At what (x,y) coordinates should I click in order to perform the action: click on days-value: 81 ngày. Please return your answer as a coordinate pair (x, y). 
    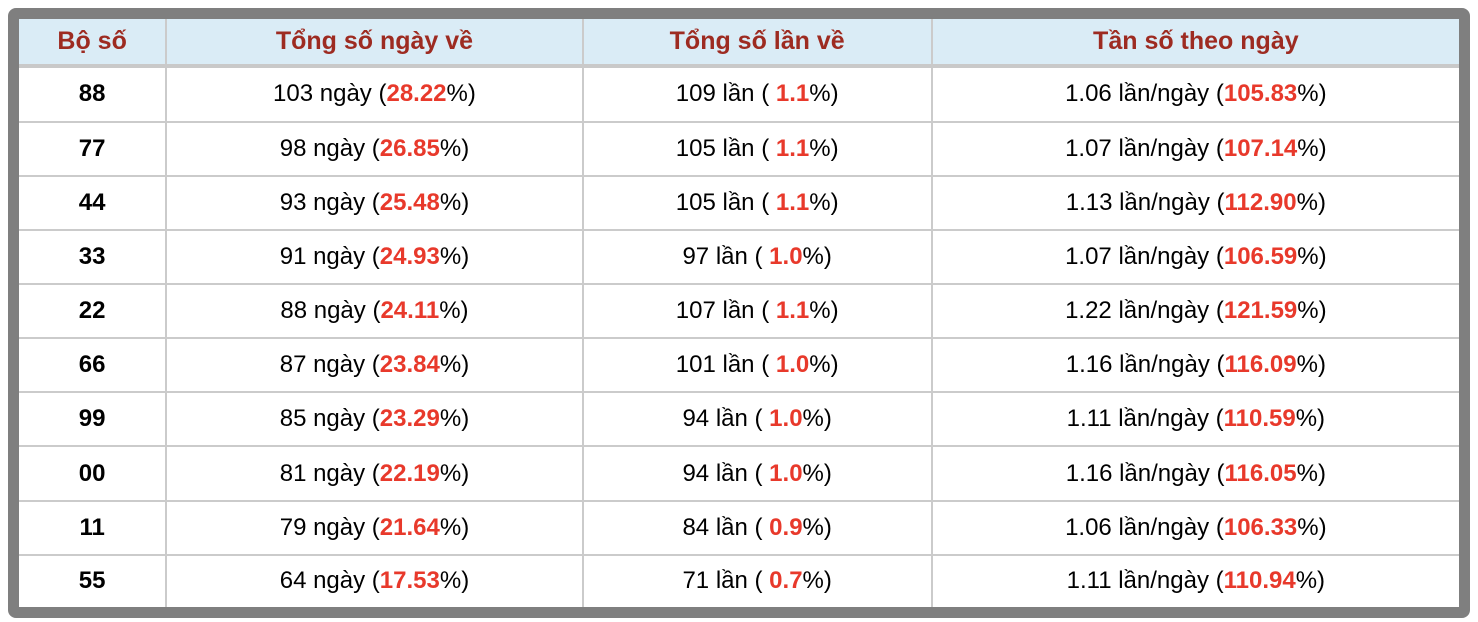
    Looking at the image, I should click on (322, 473).